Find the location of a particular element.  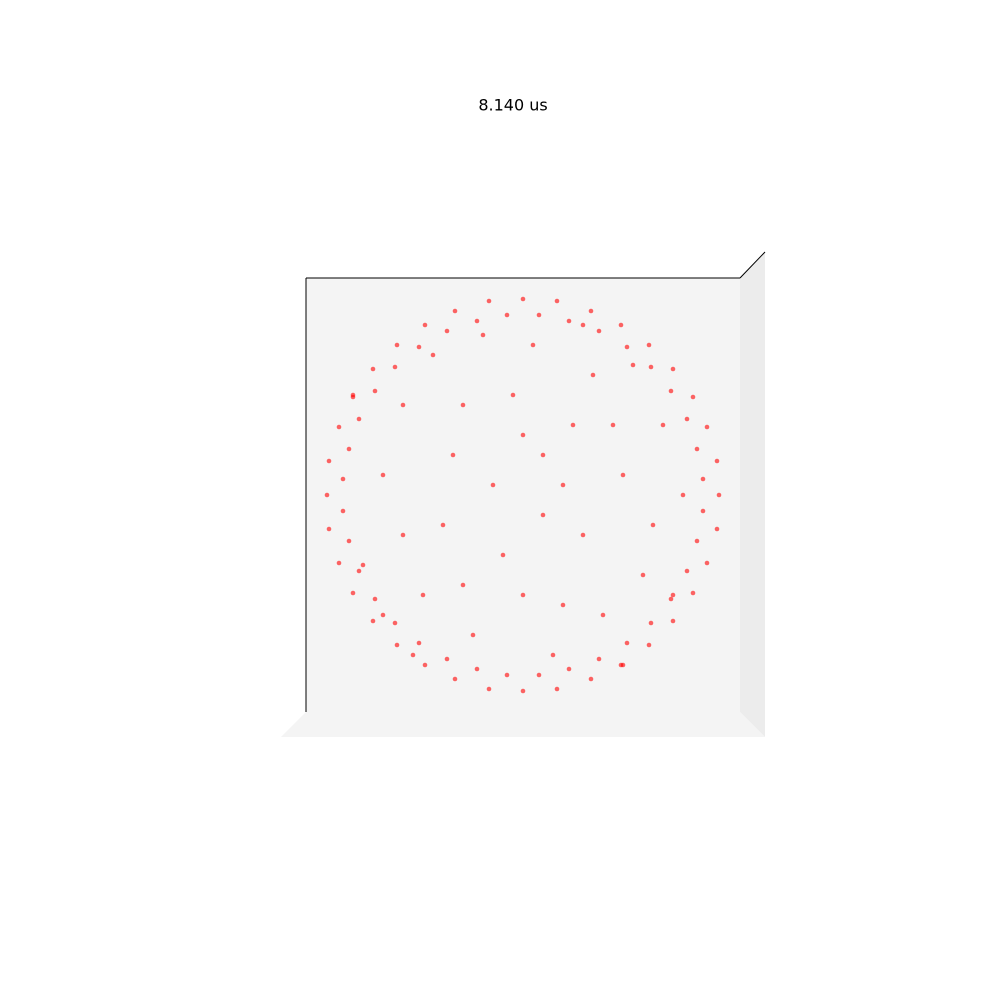

pane-edge is located at coordinates (752, 265).